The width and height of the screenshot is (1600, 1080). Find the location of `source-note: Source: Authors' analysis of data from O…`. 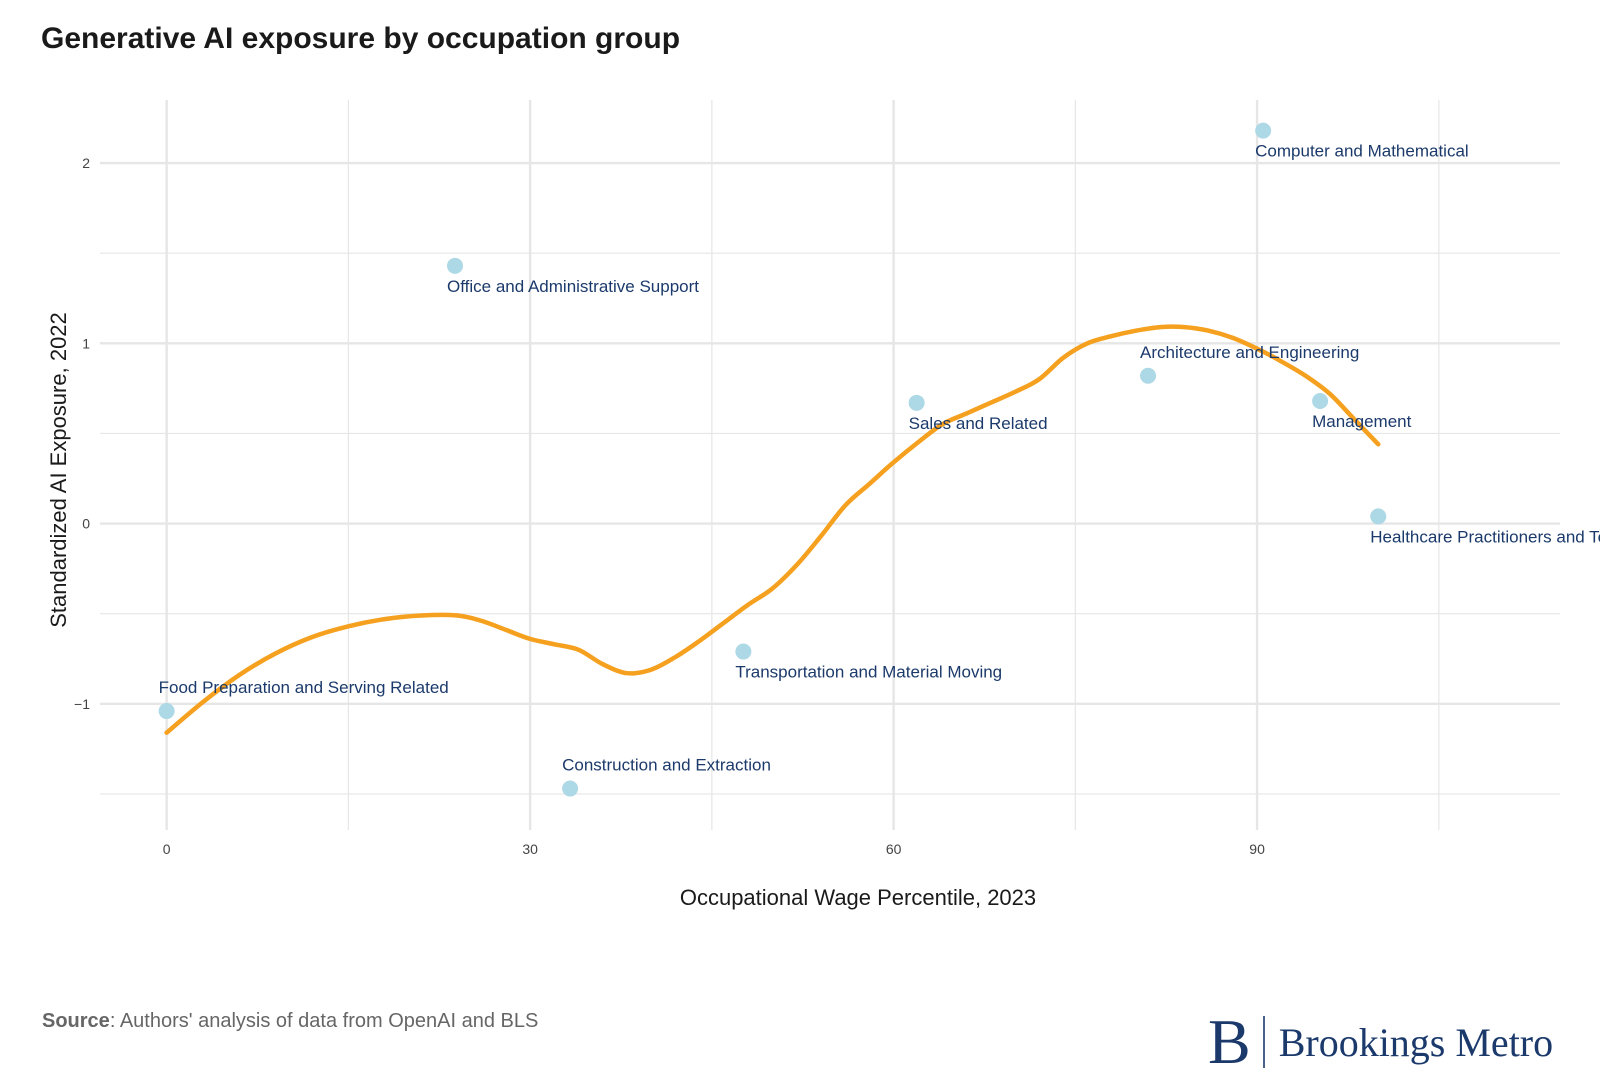

source-note: Source: Authors' analysis of data from O… is located at coordinates (290, 1021).